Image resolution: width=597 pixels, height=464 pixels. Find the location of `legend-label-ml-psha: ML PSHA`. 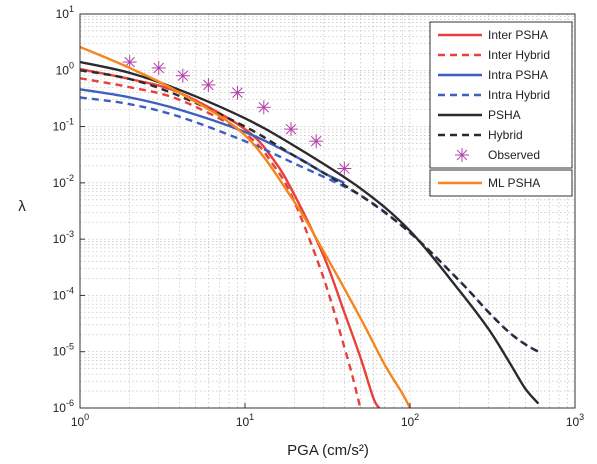

legend-label-ml-psha: ML PSHA is located at coordinates (514, 183).